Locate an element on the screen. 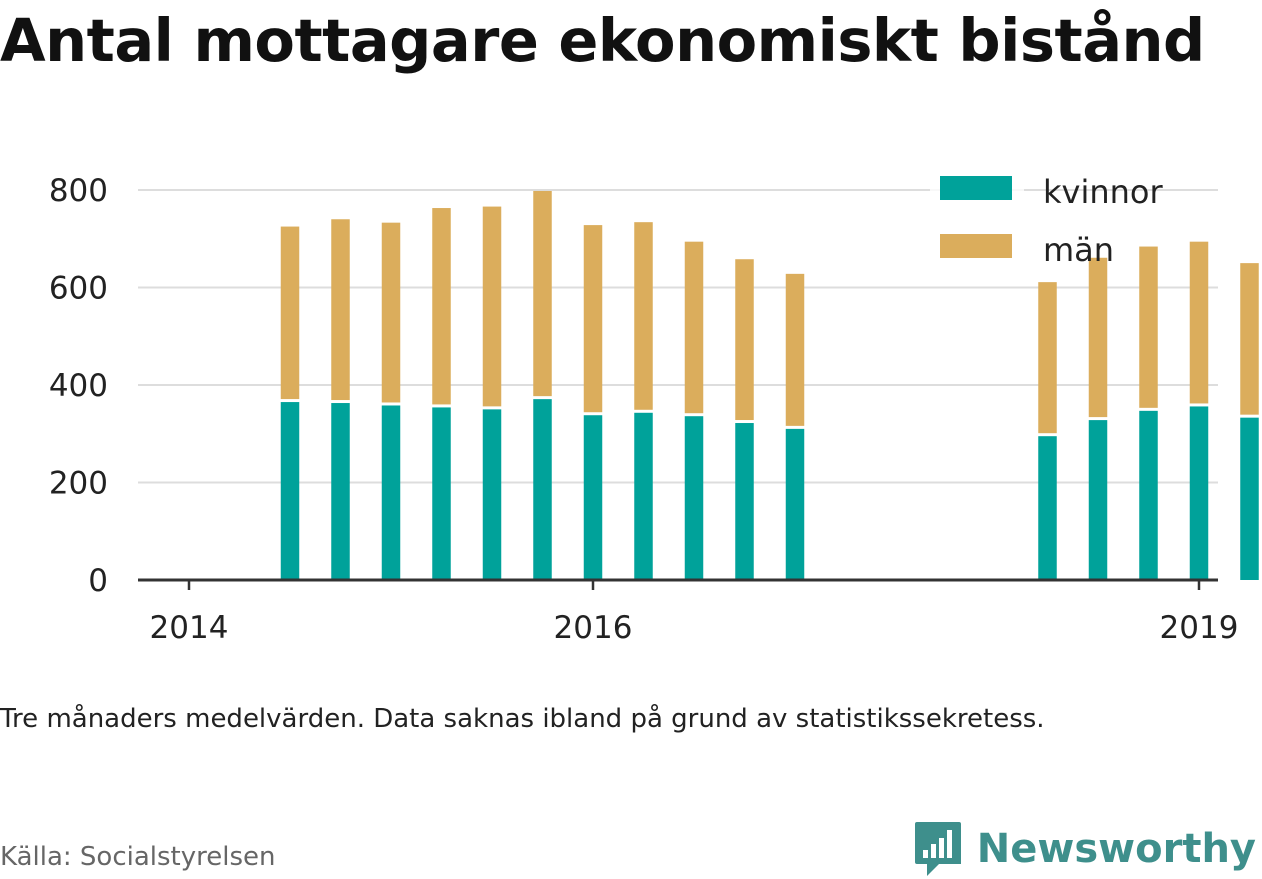 This screenshot has height=879, width=1262. y-axis: 0 200 400 600 800 is located at coordinates (78, 386).